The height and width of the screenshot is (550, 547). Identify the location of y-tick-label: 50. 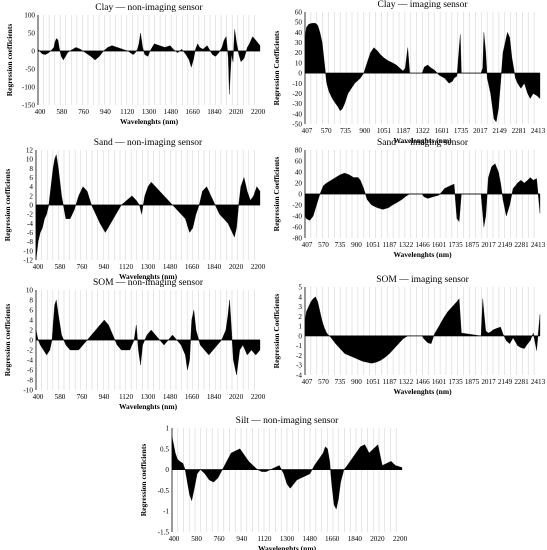
(299, 23).